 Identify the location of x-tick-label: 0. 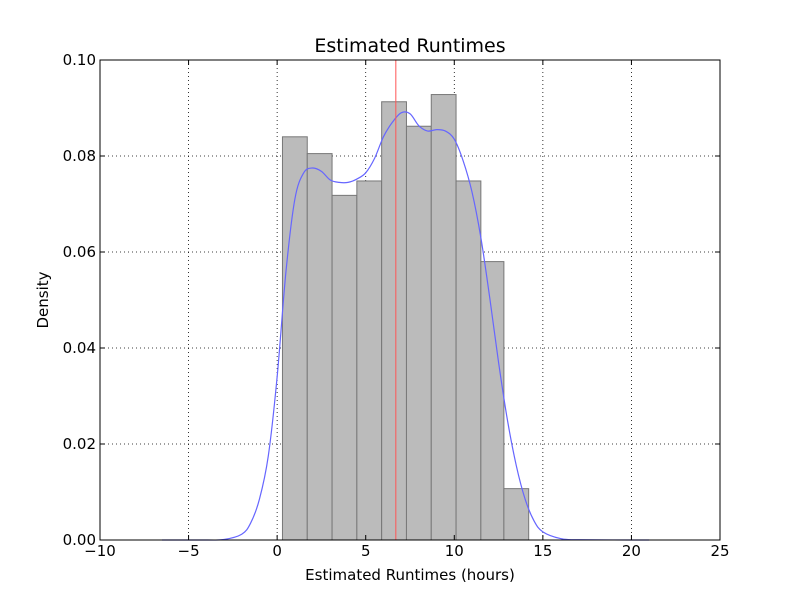
(277, 551).